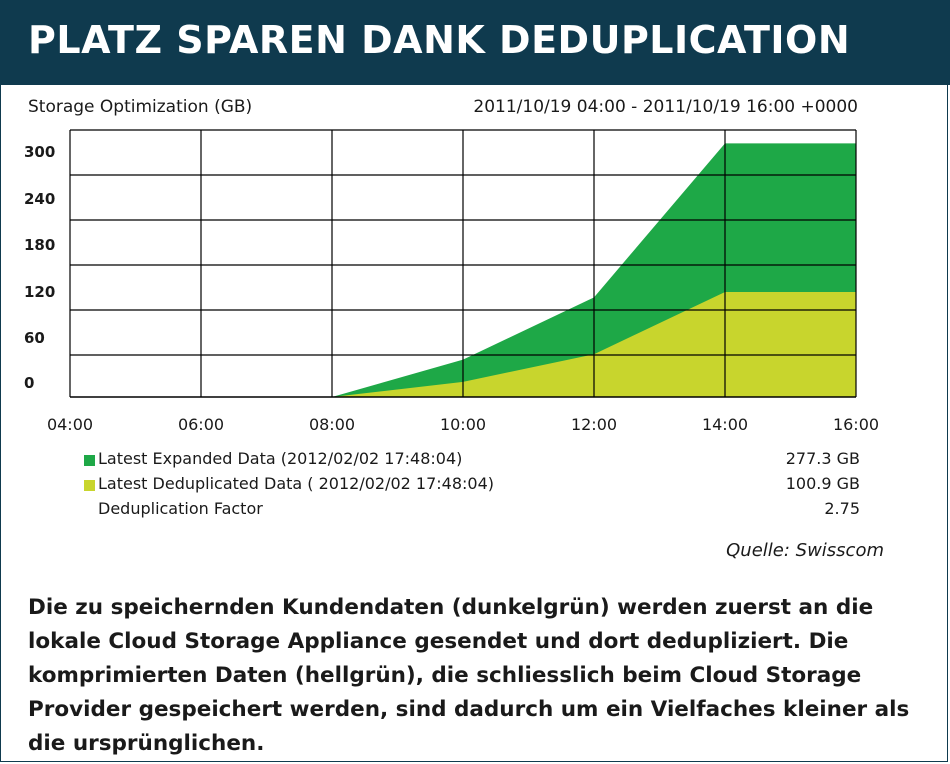  Describe the element at coordinates (822, 458) in the screenshot. I see `legend-value-expanded: 277.3 GB` at that location.